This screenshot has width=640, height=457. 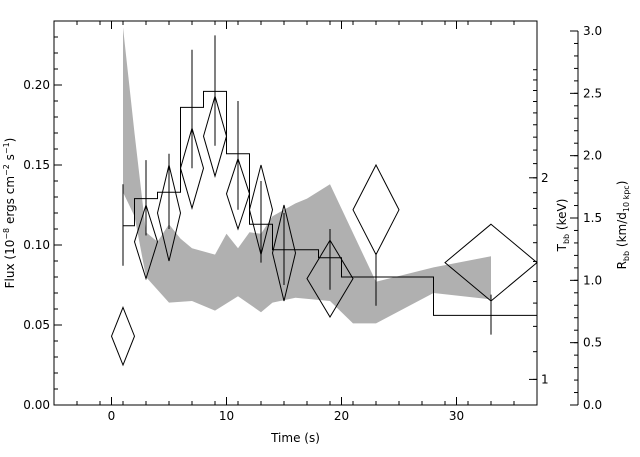 What do you see at coordinates (592, 93) in the screenshot?
I see `radius-tick-label: 2.5` at bounding box center [592, 93].